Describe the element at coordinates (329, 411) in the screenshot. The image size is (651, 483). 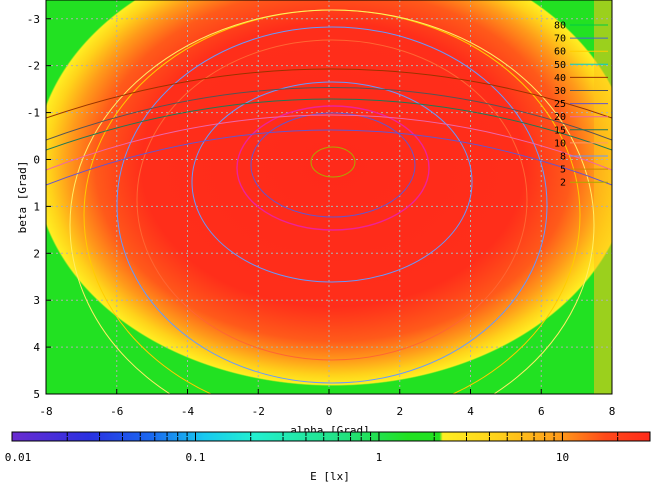
I see `x-tick-label: 0` at that location.